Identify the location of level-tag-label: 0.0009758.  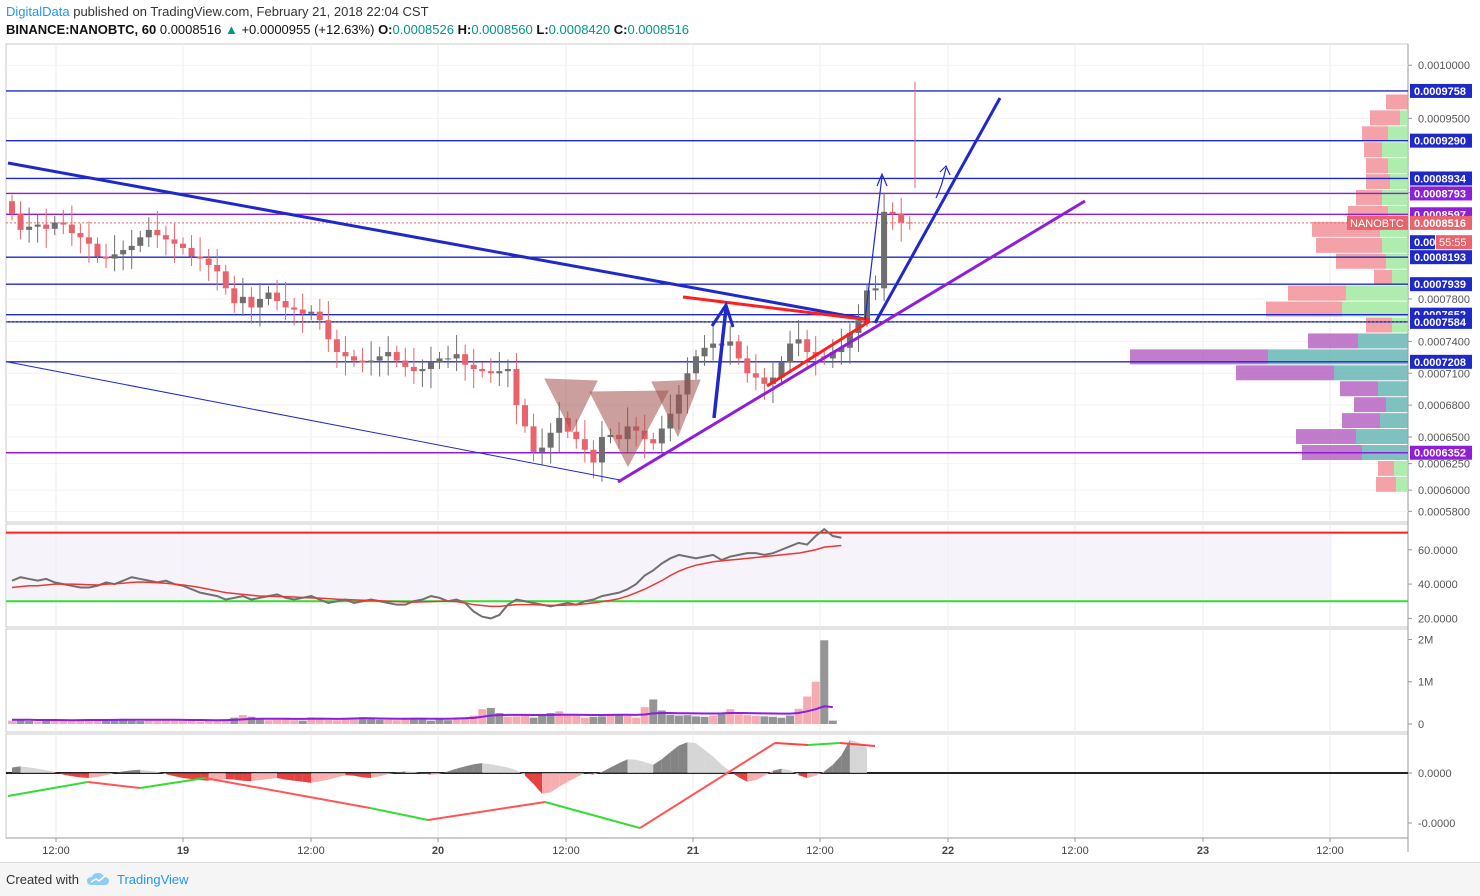
(1440, 92).